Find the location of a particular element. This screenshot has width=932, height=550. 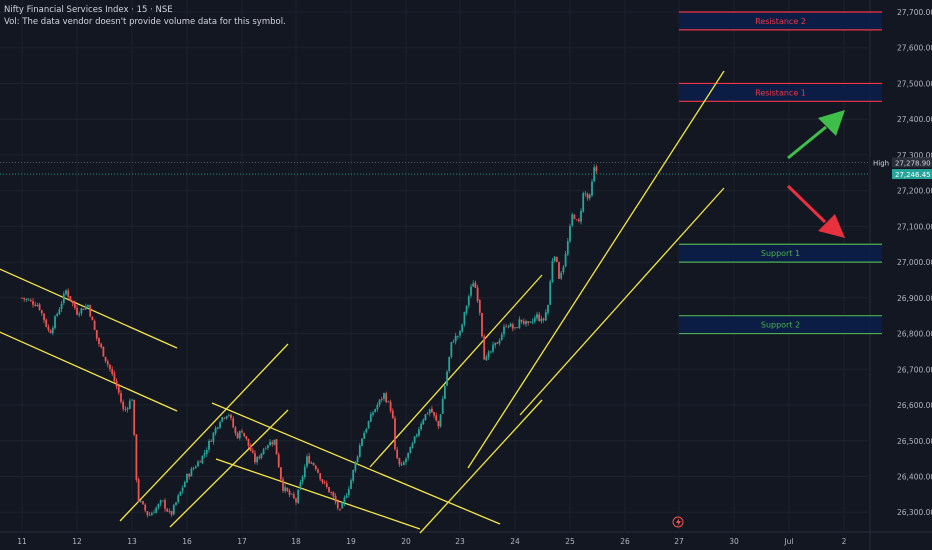

high-value: 27,278.90 is located at coordinates (913, 163).